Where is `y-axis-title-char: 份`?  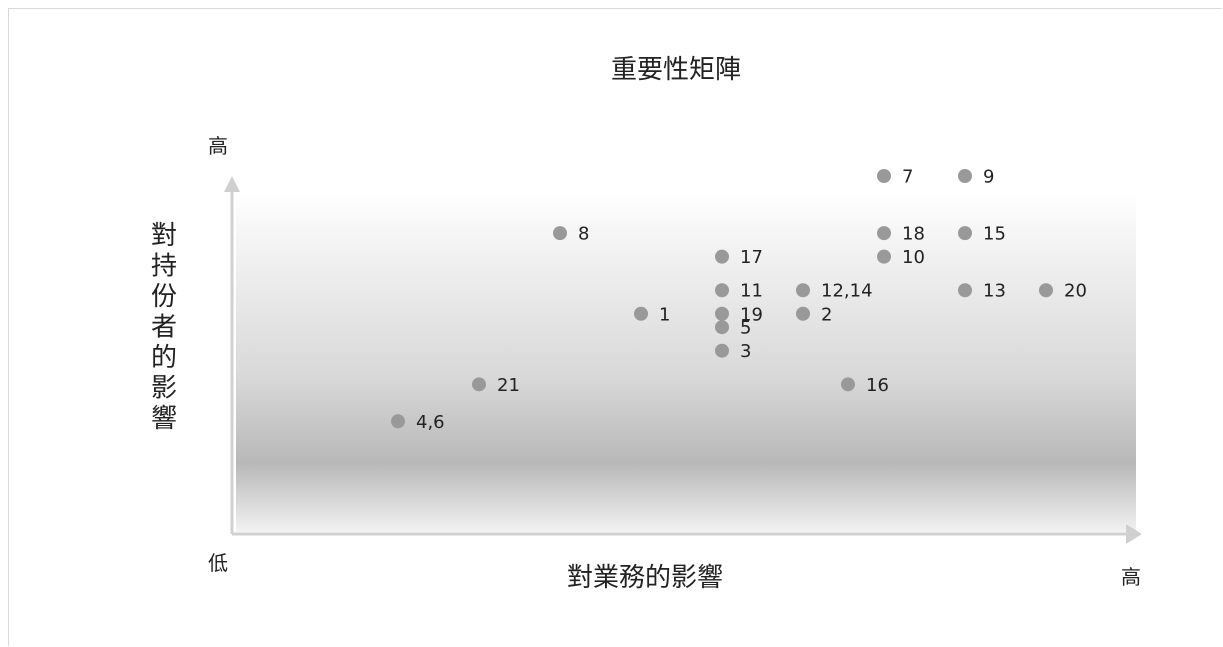
y-axis-title-char: 份 is located at coordinates (164, 297).